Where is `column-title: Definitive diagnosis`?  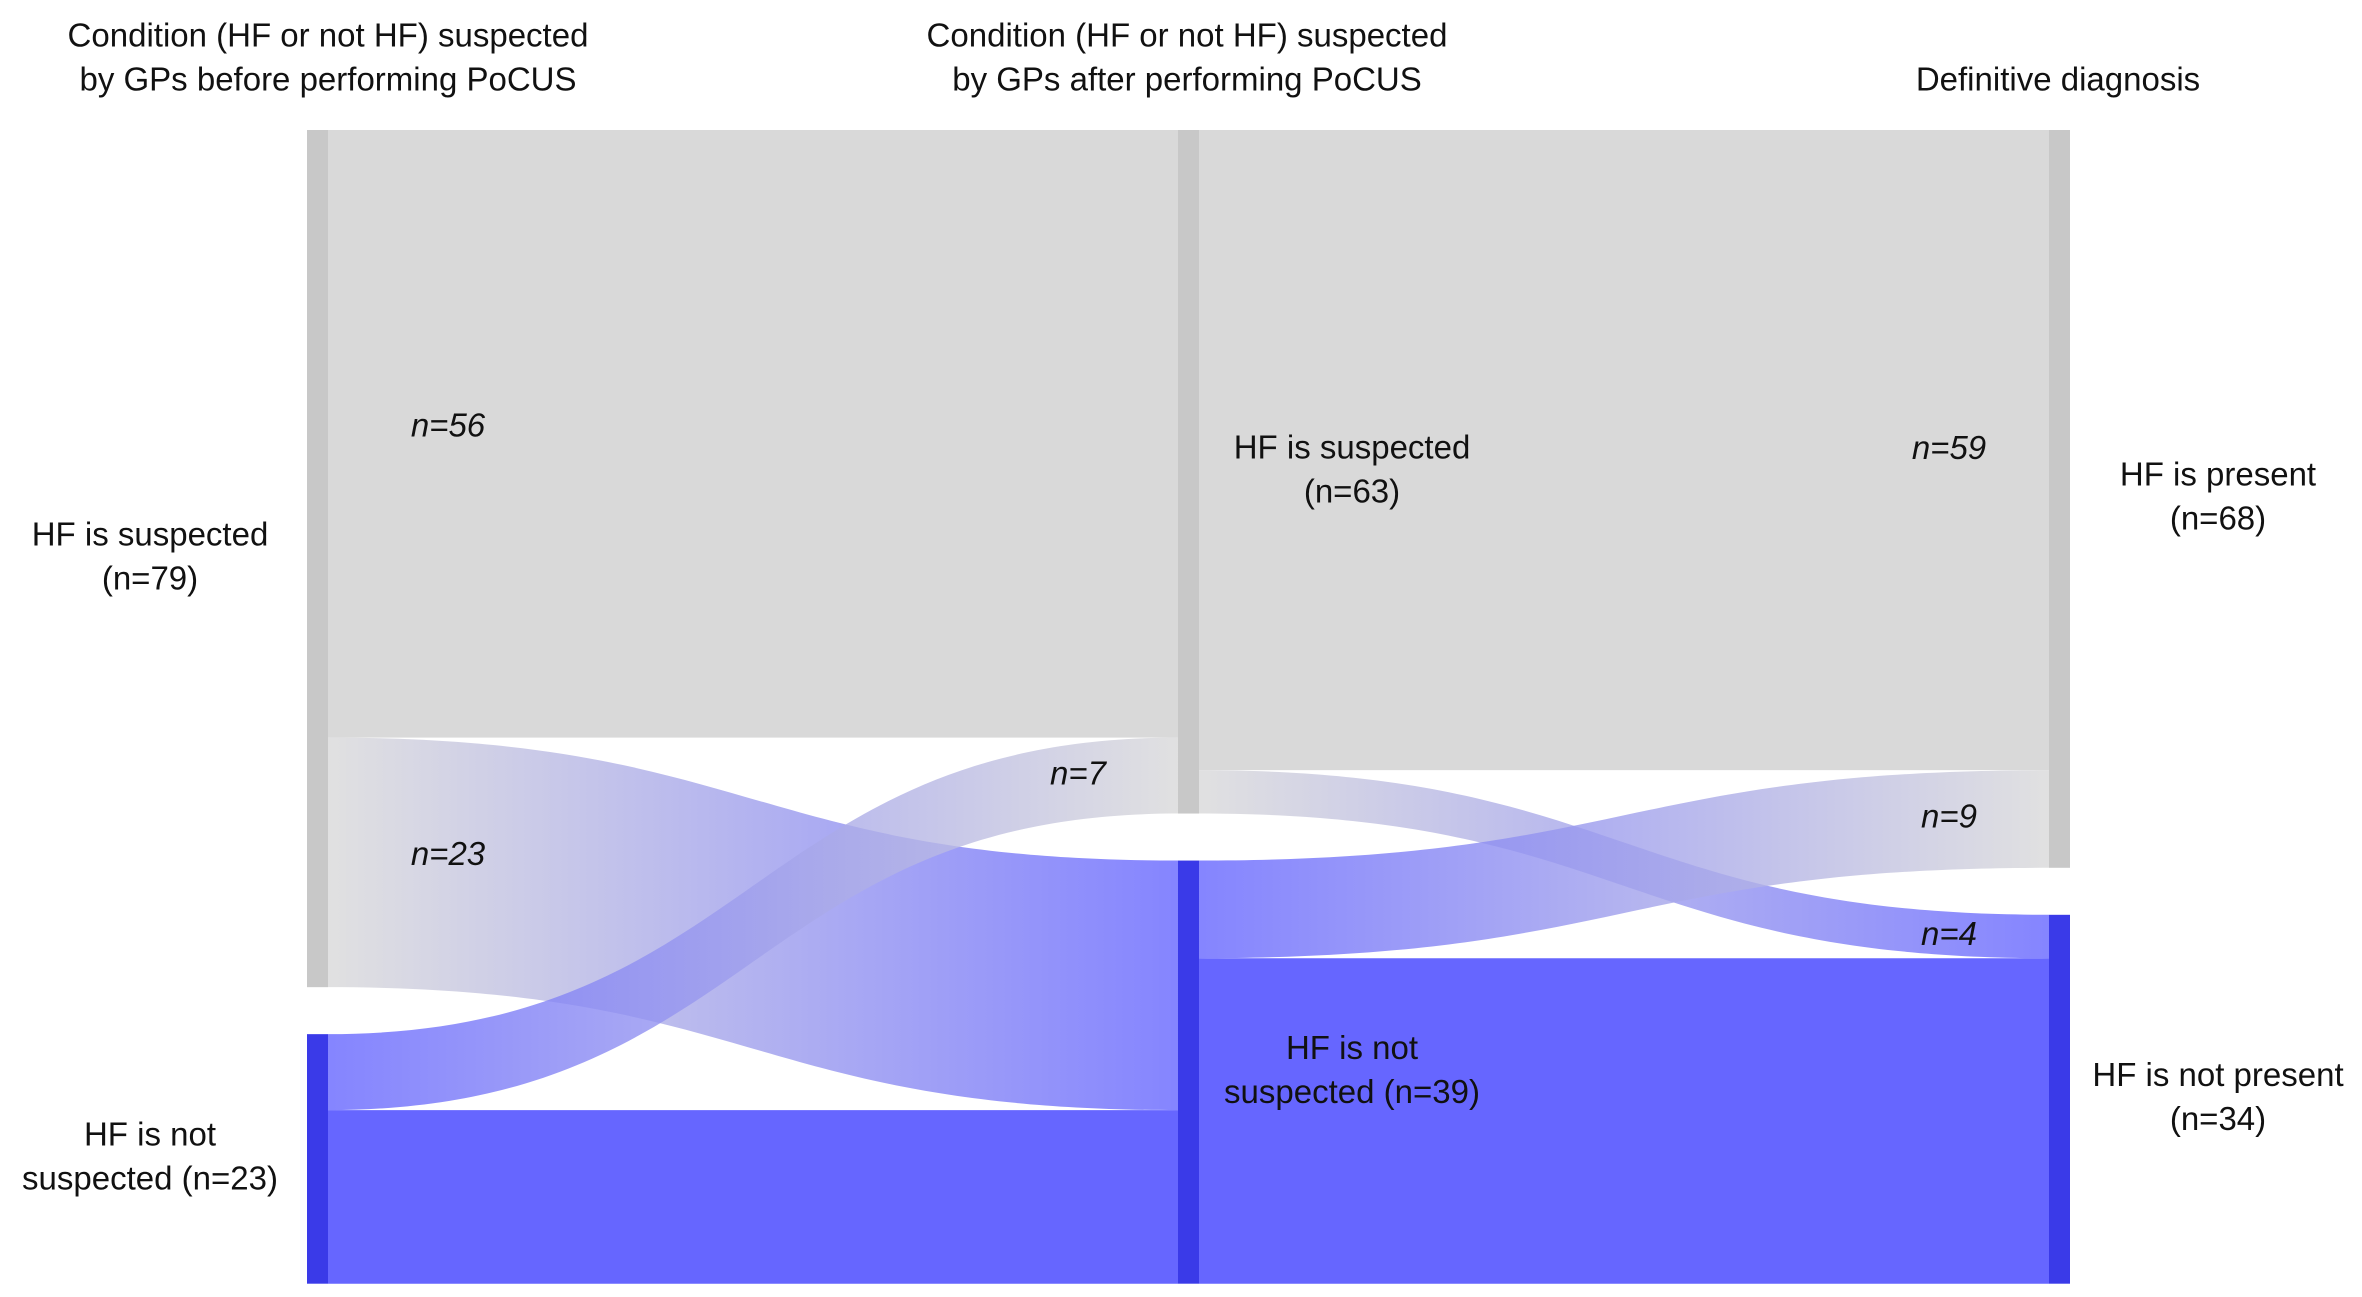 column-title: Definitive diagnosis is located at coordinates (2058, 79).